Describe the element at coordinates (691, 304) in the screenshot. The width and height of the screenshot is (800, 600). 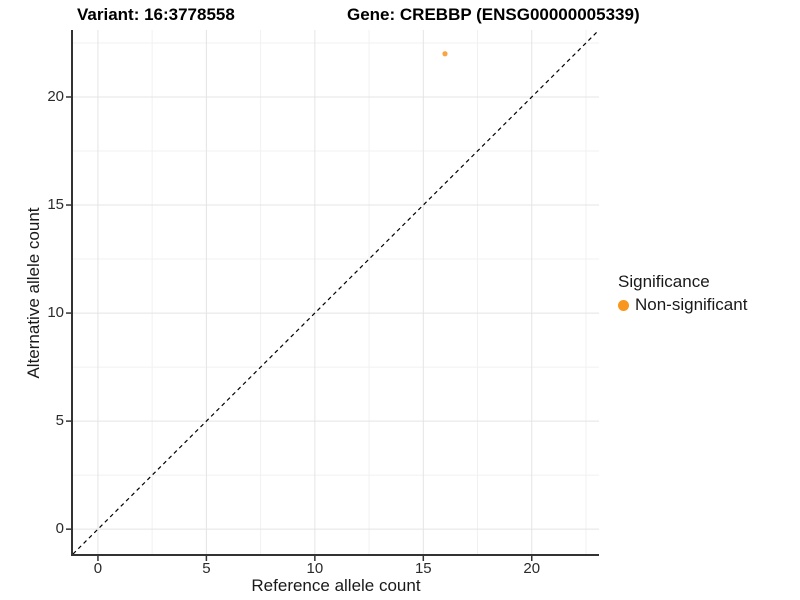
I see `legend-item-label: Non-significant` at that location.